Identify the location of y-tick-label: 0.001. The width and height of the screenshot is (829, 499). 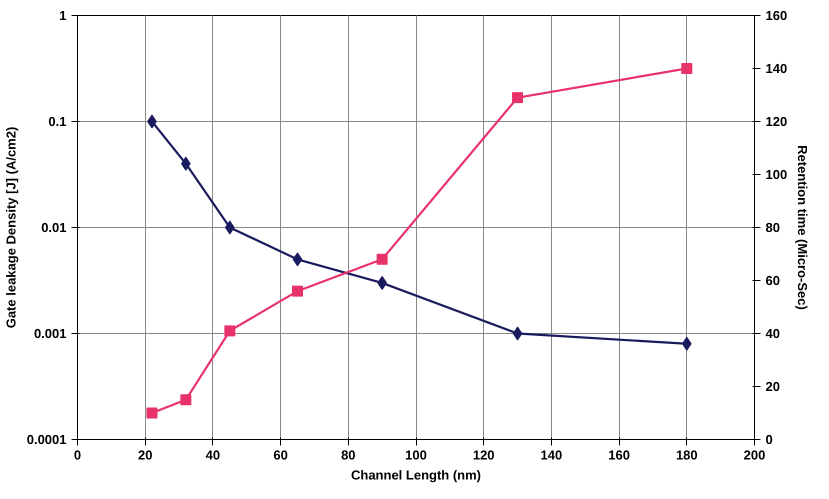
(50, 333).